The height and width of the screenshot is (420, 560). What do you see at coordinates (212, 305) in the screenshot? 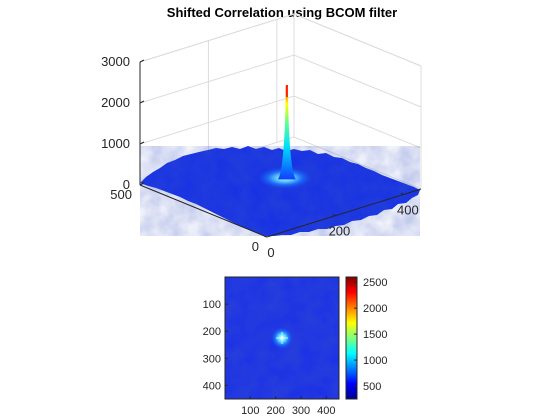
I see `hm-y-tick-label: 100` at bounding box center [212, 305].